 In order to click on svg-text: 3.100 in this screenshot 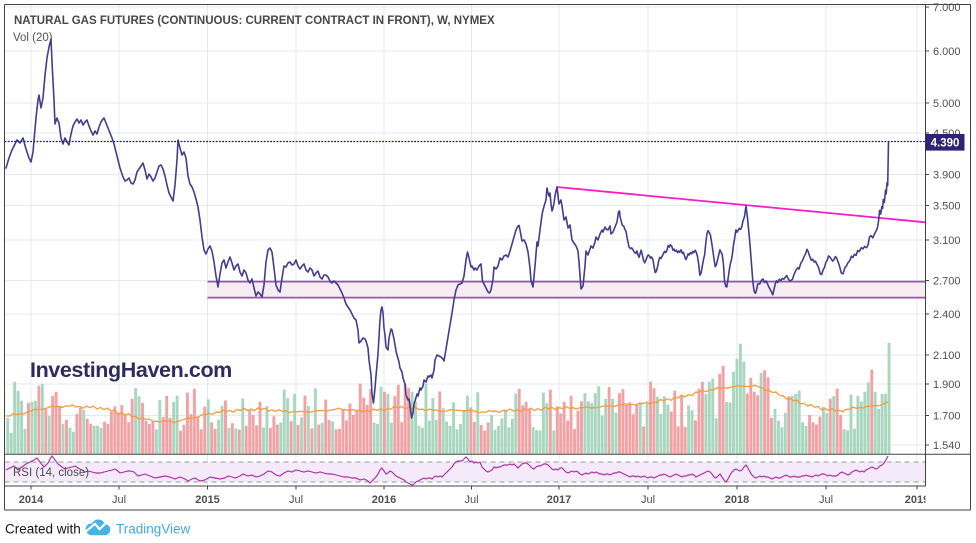, I will do `click(947, 241)`.